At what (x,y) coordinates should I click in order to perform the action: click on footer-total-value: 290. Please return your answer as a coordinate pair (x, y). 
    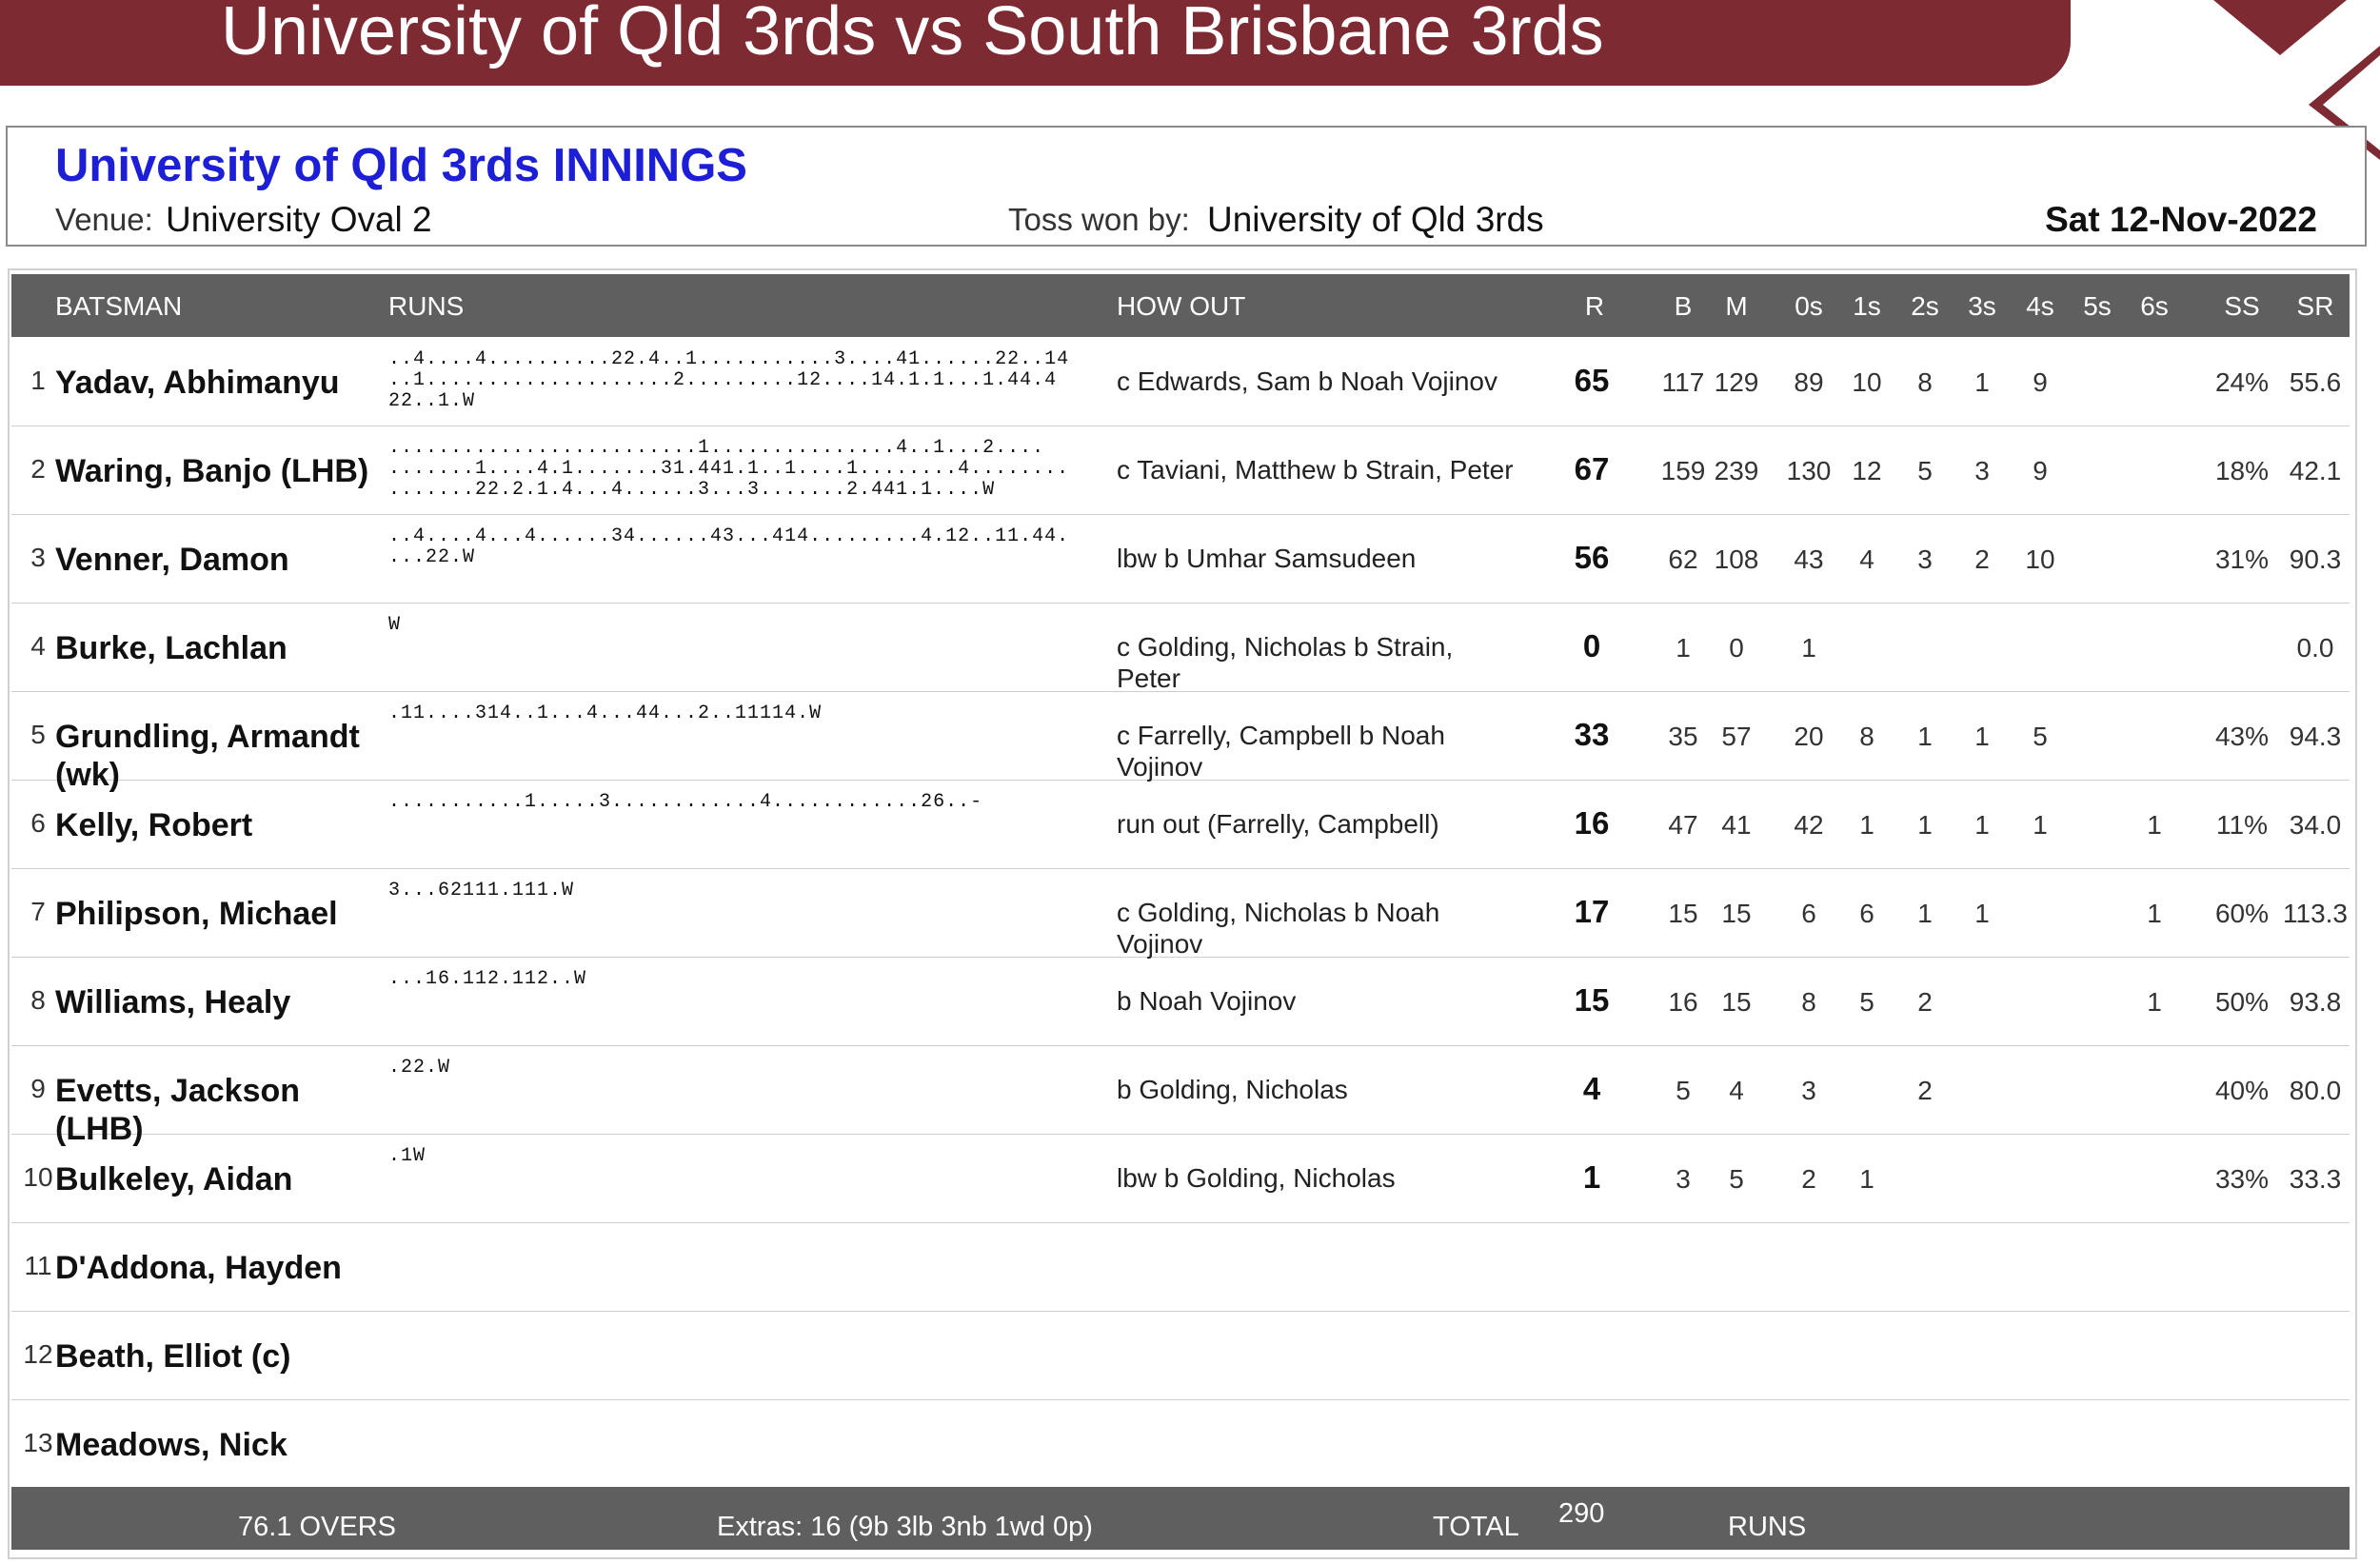
    Looking at the image, I should click on (1581, 1513).